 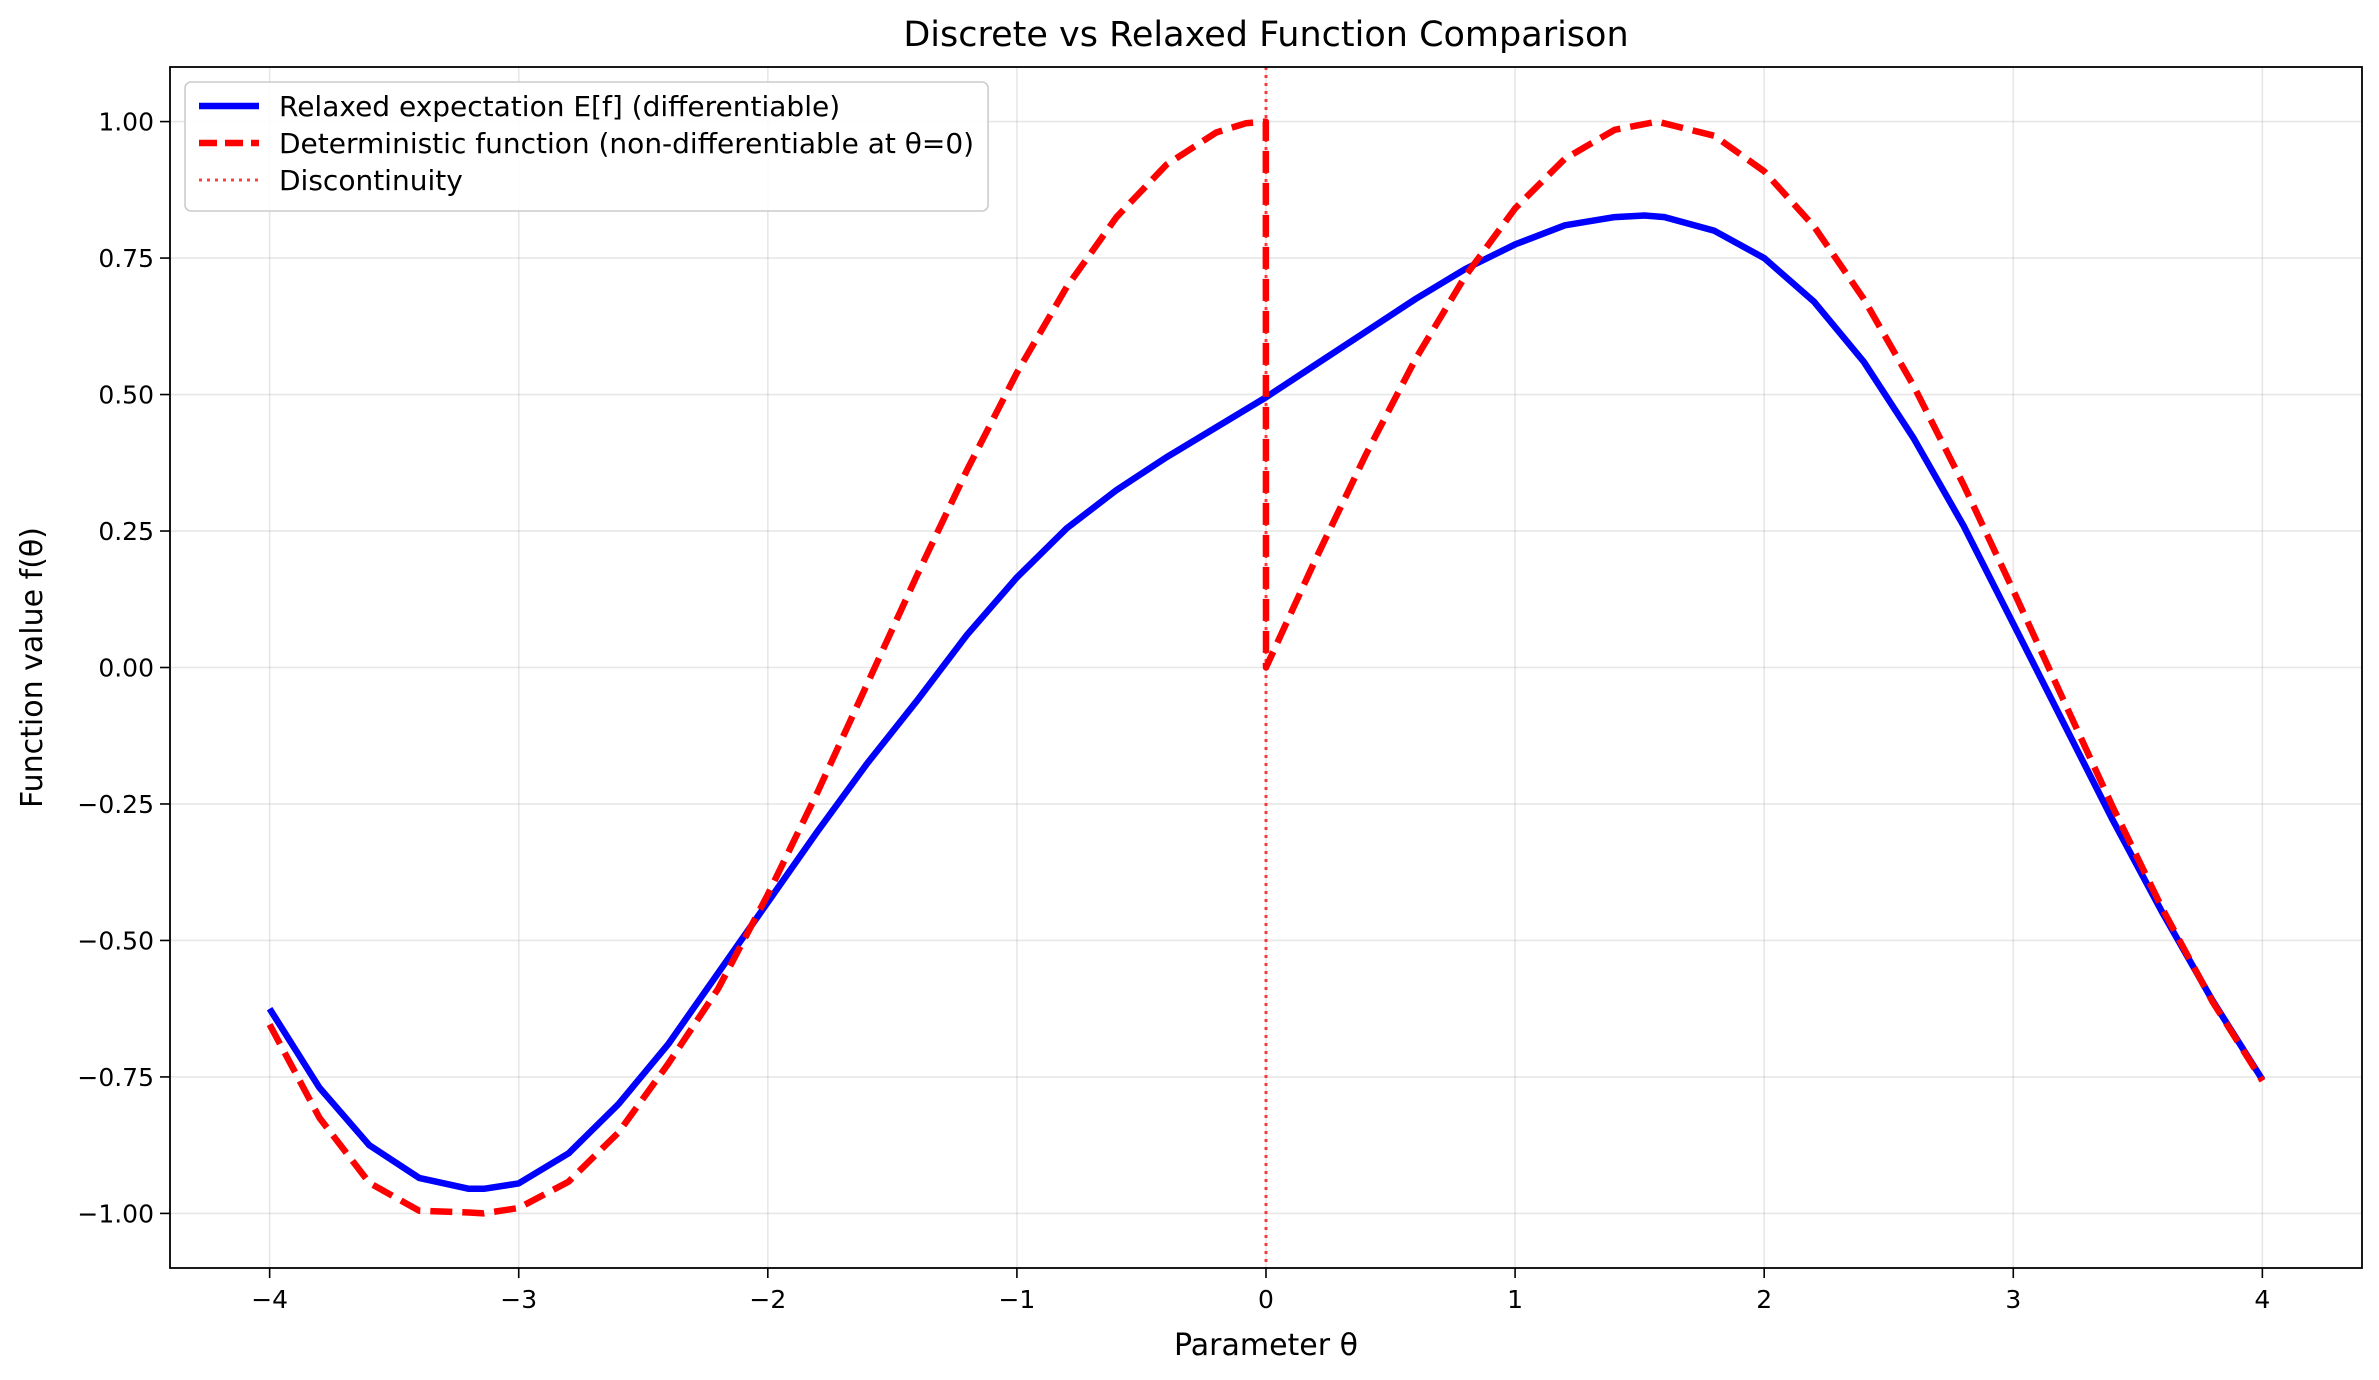 What do you see at coordinates (1515, 1299) in the screenshot?
I see `x-tick-label: 1` at bounding box center [1515, 1299].